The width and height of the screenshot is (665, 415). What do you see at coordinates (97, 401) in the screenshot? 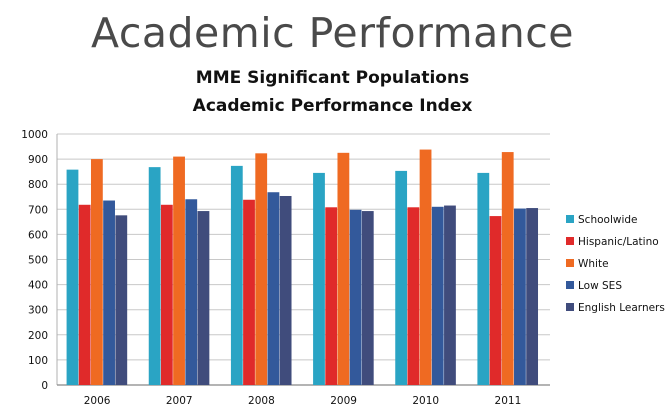
I see `x-tick-label: 2006` at bounding box center [97, 401].